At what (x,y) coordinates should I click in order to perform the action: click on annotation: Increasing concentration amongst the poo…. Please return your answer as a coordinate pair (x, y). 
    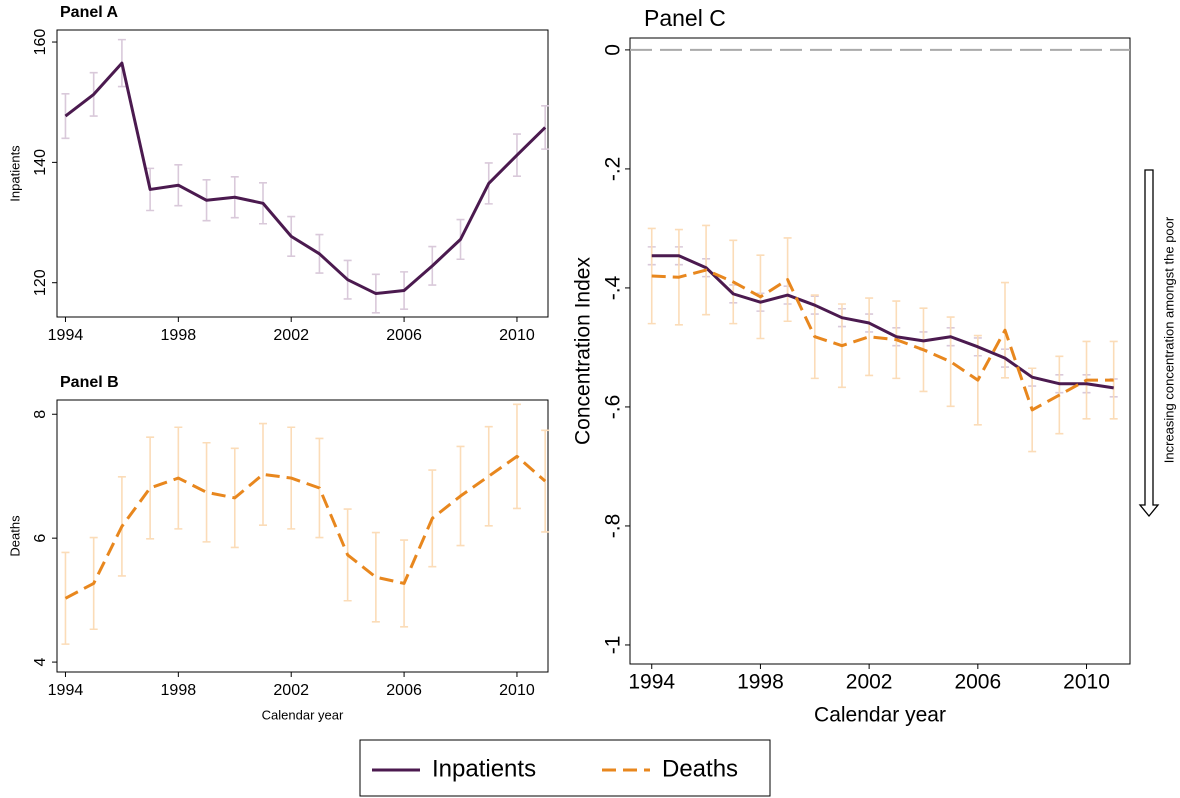
    Looking at the image, I should click on (1168, 339).